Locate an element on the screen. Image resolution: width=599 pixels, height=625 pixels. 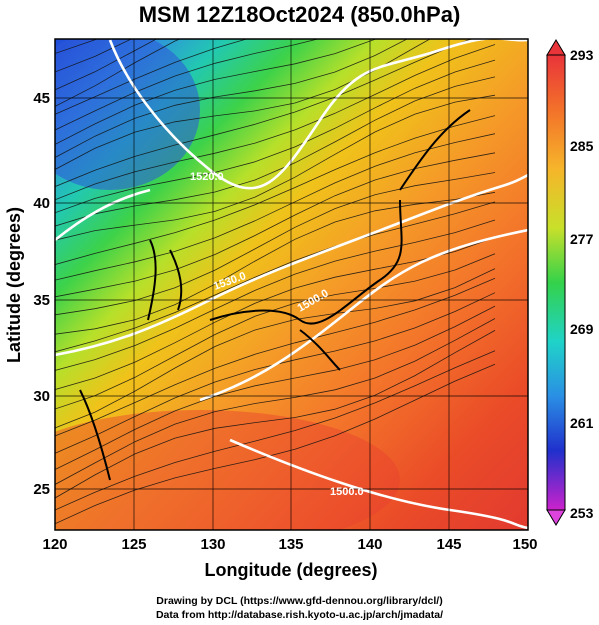
x-tick-label: 120 is located at coordinates (54, 544).